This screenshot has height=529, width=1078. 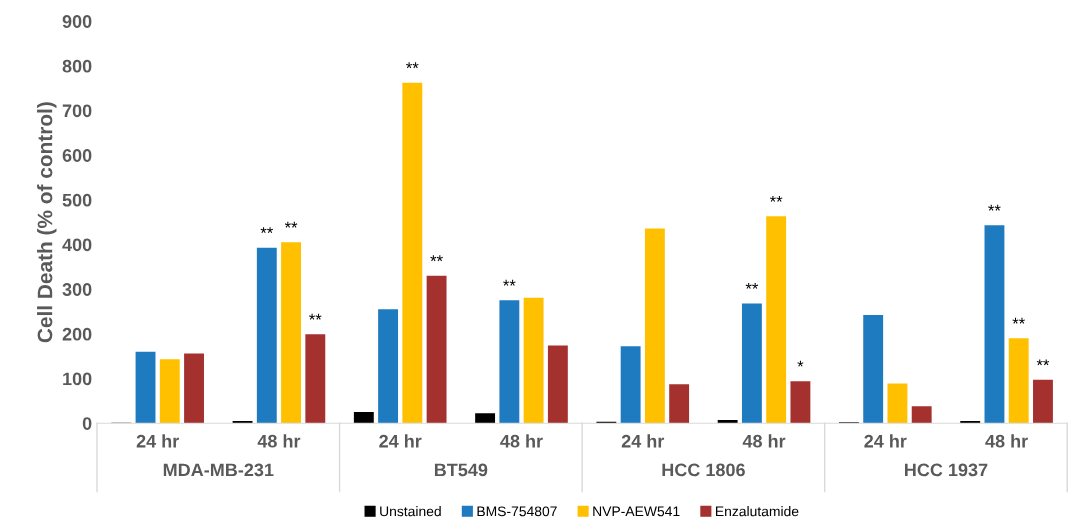 I want to click on legend-label: Enzalutamide, so click(x=757, y=511).